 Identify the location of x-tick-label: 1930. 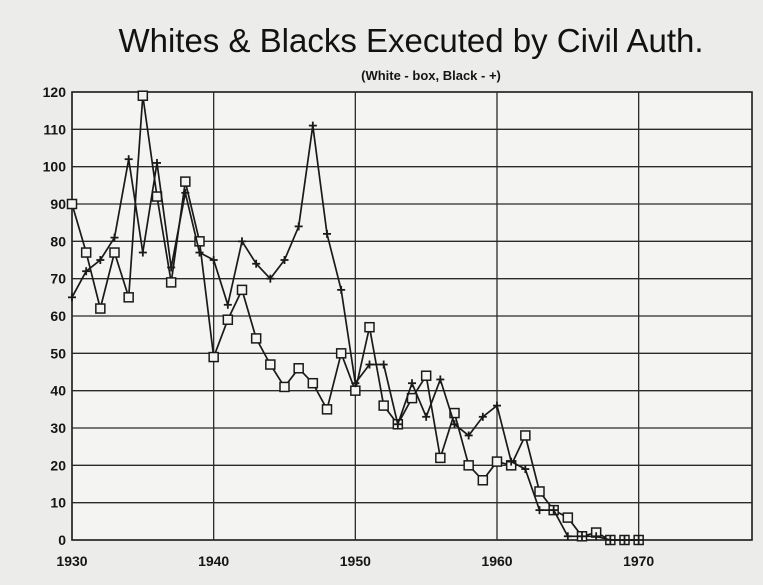
(71, 561).